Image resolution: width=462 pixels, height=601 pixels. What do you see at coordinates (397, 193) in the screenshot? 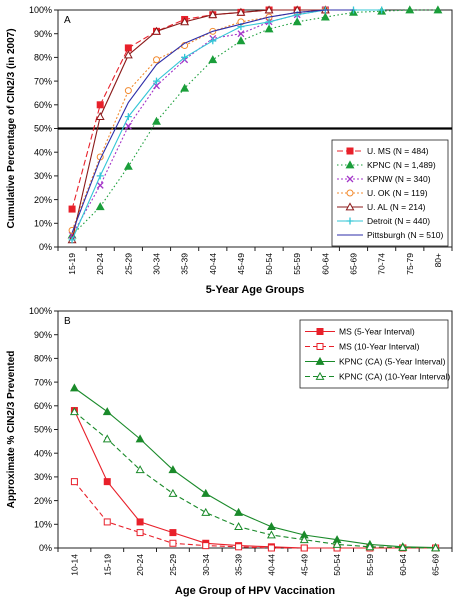
I see `legend-entry: U. OK (N = 119)` at bounding box center [397, 193].